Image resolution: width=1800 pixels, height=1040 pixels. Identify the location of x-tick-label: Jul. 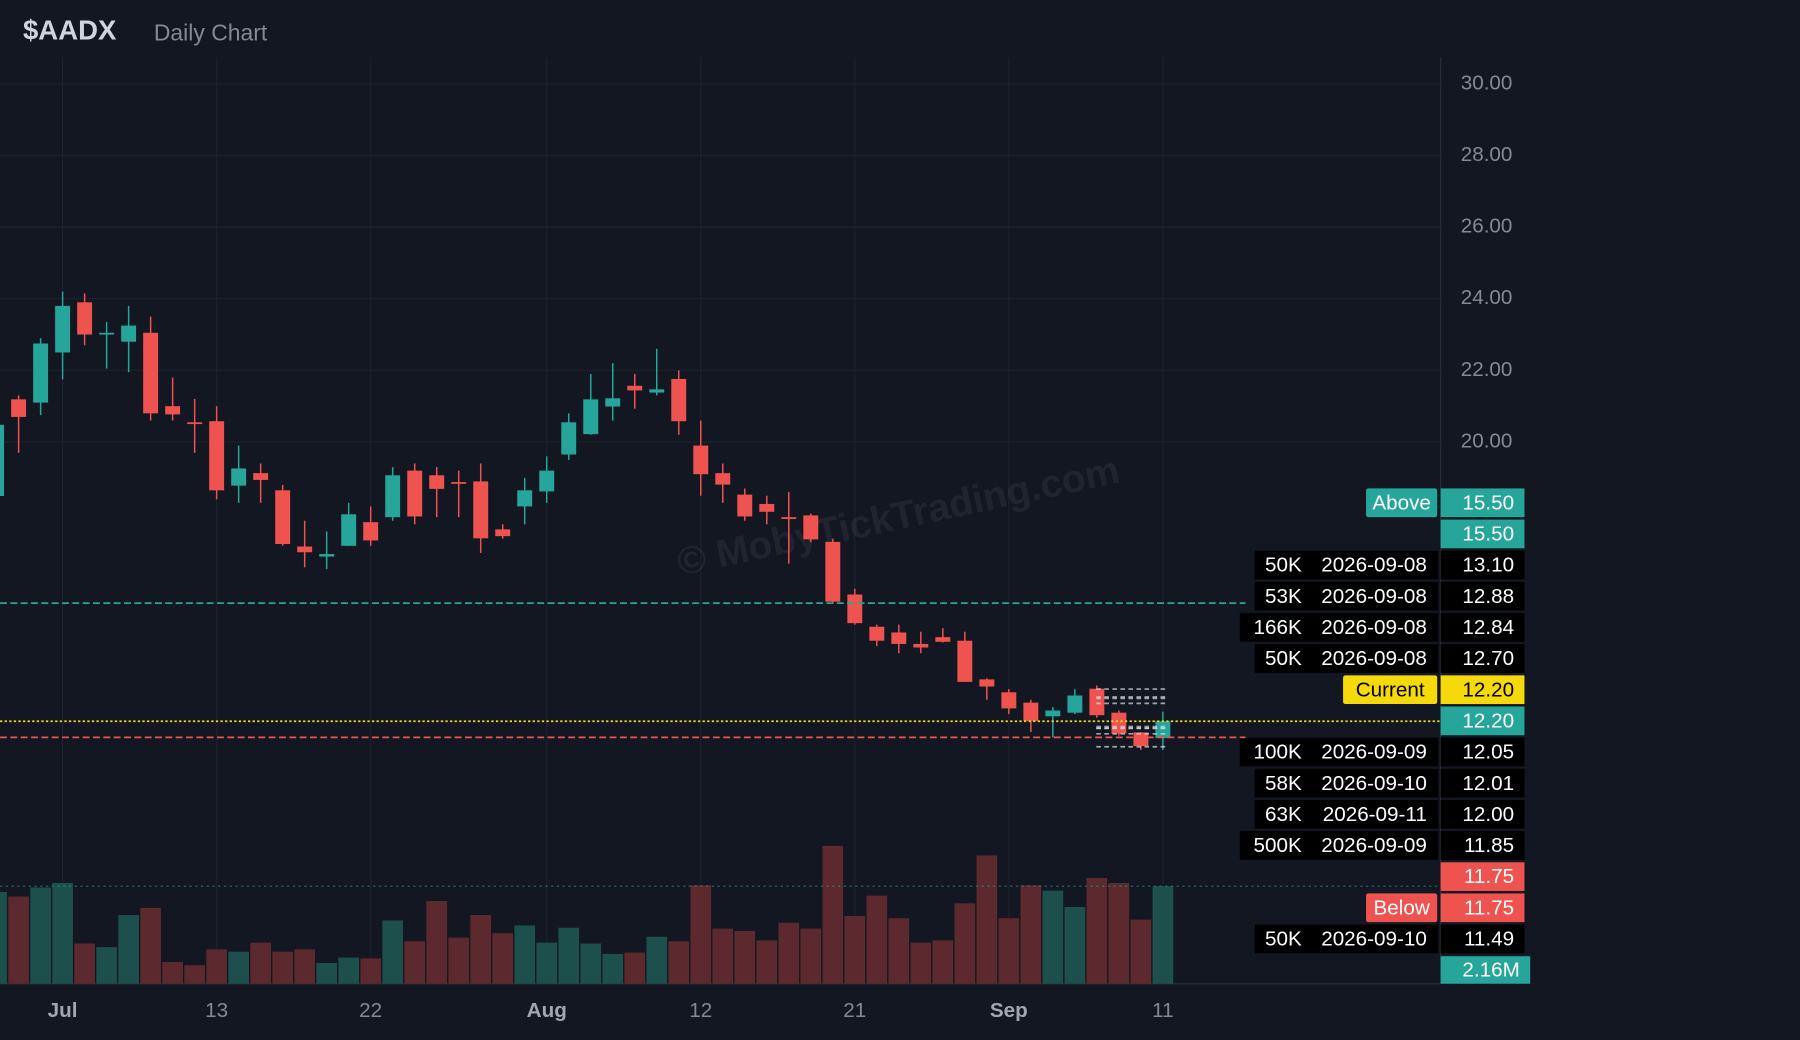
(63, 1010).